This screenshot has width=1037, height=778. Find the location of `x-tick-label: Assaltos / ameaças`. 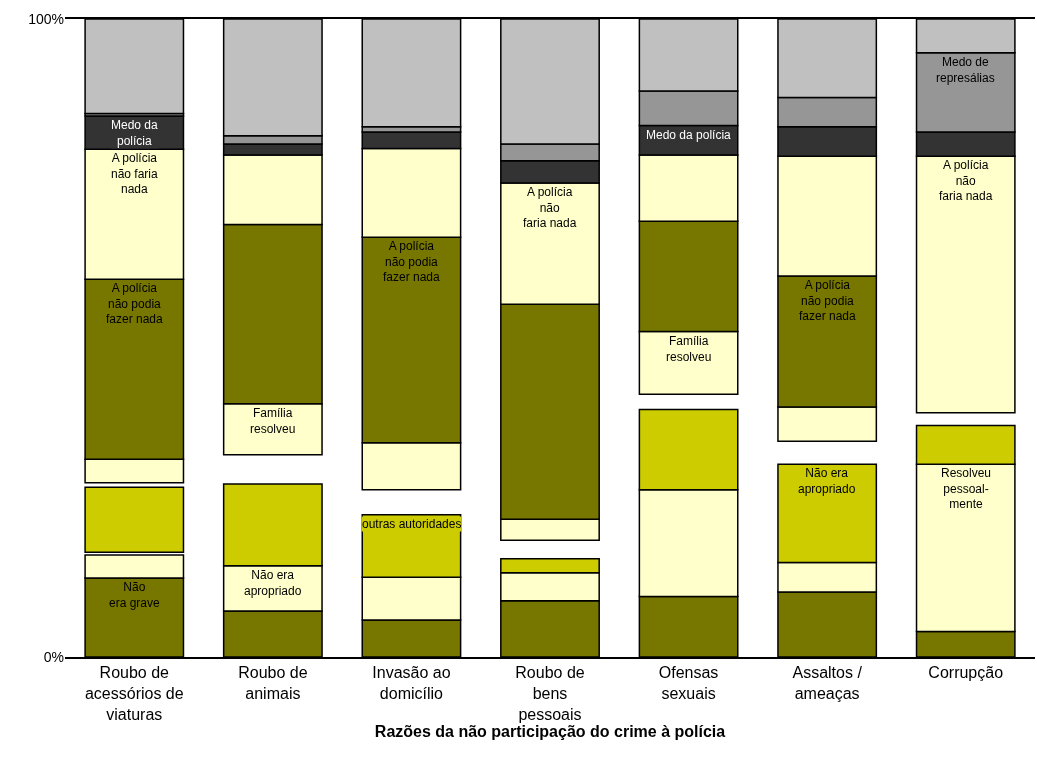

x-tick-label: Assaltos / ameaças is located at coordinates (827, 682).